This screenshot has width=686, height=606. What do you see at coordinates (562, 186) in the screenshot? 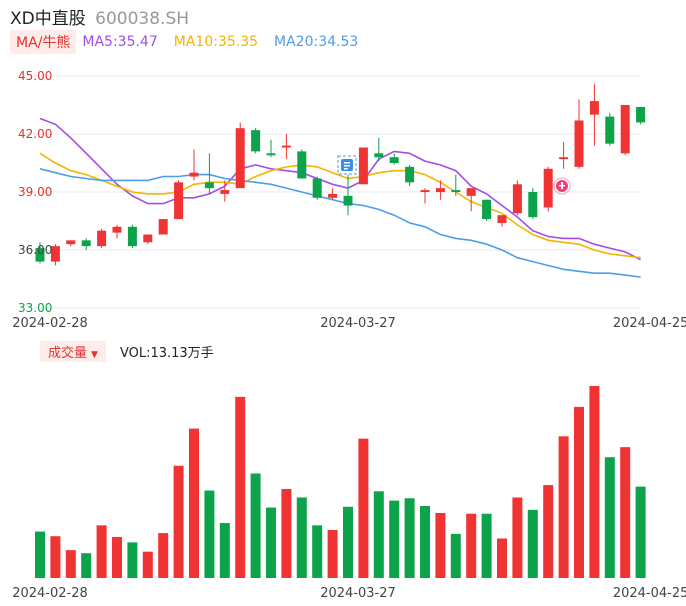
I see `bull-marker-icon` at bounding box center [562, 186].